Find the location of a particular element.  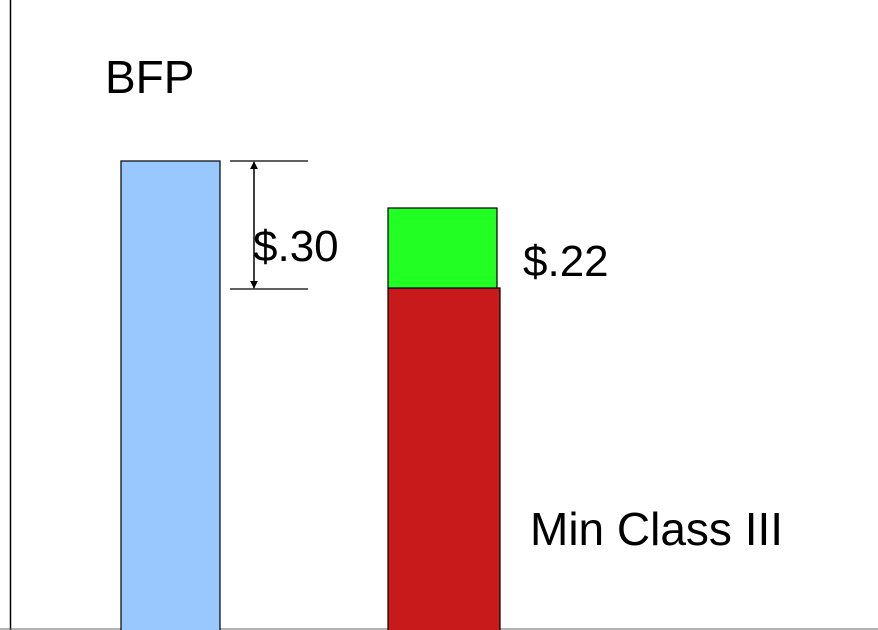

segment-label: $.22 is located at coordinates (566, 261).